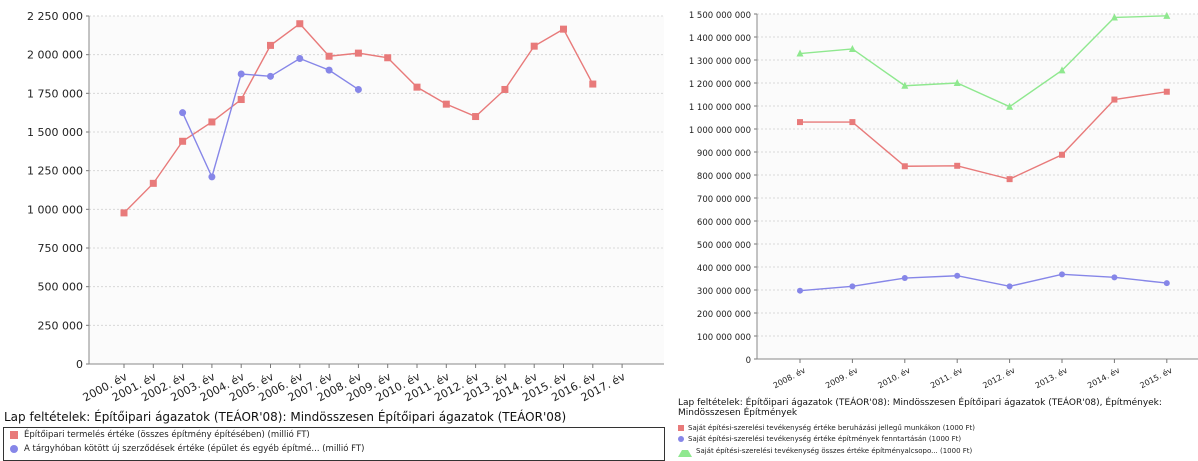 The width and height of the screenshot is (1198, 461). Describe the element at coordinates (55, 16) in the screenshot. I see `y-tick-label: 2 250 000` at that location.